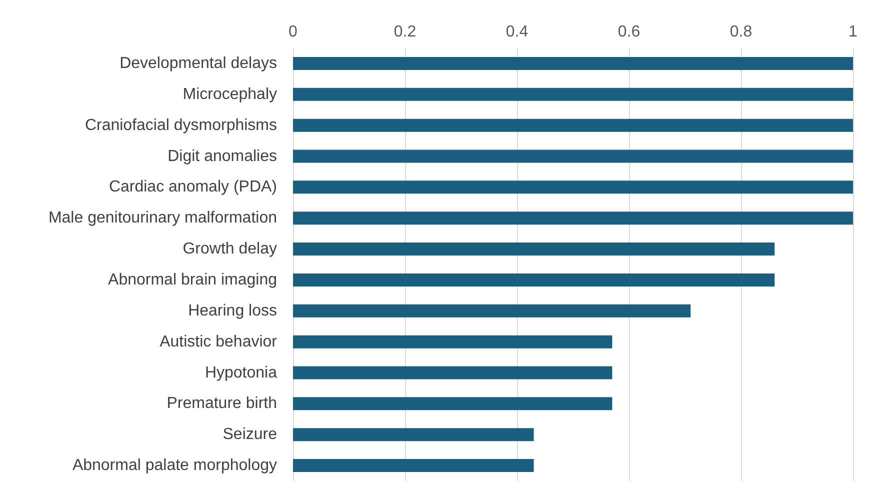 The width and height of the screenshot is (873, 493). Describe the element at coordinates (198, 63) in the screenshot. I see `y-tick-label: Developmental delays` at that location.